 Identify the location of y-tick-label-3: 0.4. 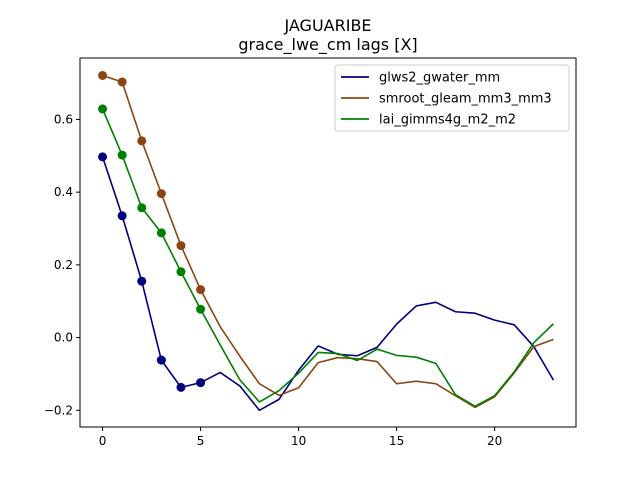
(63, 192).